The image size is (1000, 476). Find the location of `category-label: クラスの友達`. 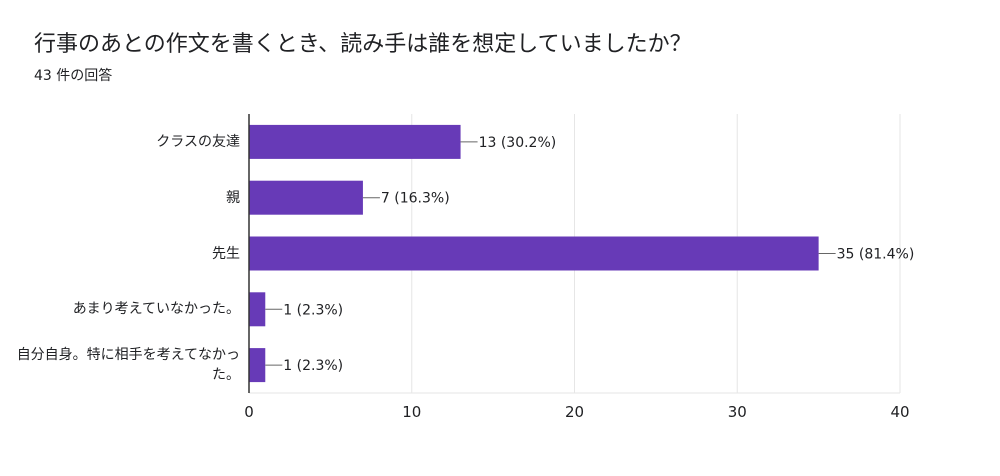

category-label: クラスの友達 is located at coordinates (198, 141).